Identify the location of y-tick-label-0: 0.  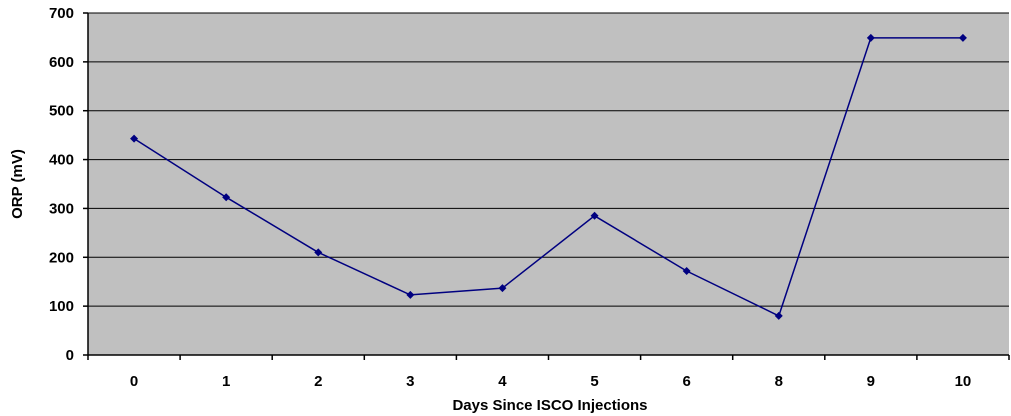
(70, 355).